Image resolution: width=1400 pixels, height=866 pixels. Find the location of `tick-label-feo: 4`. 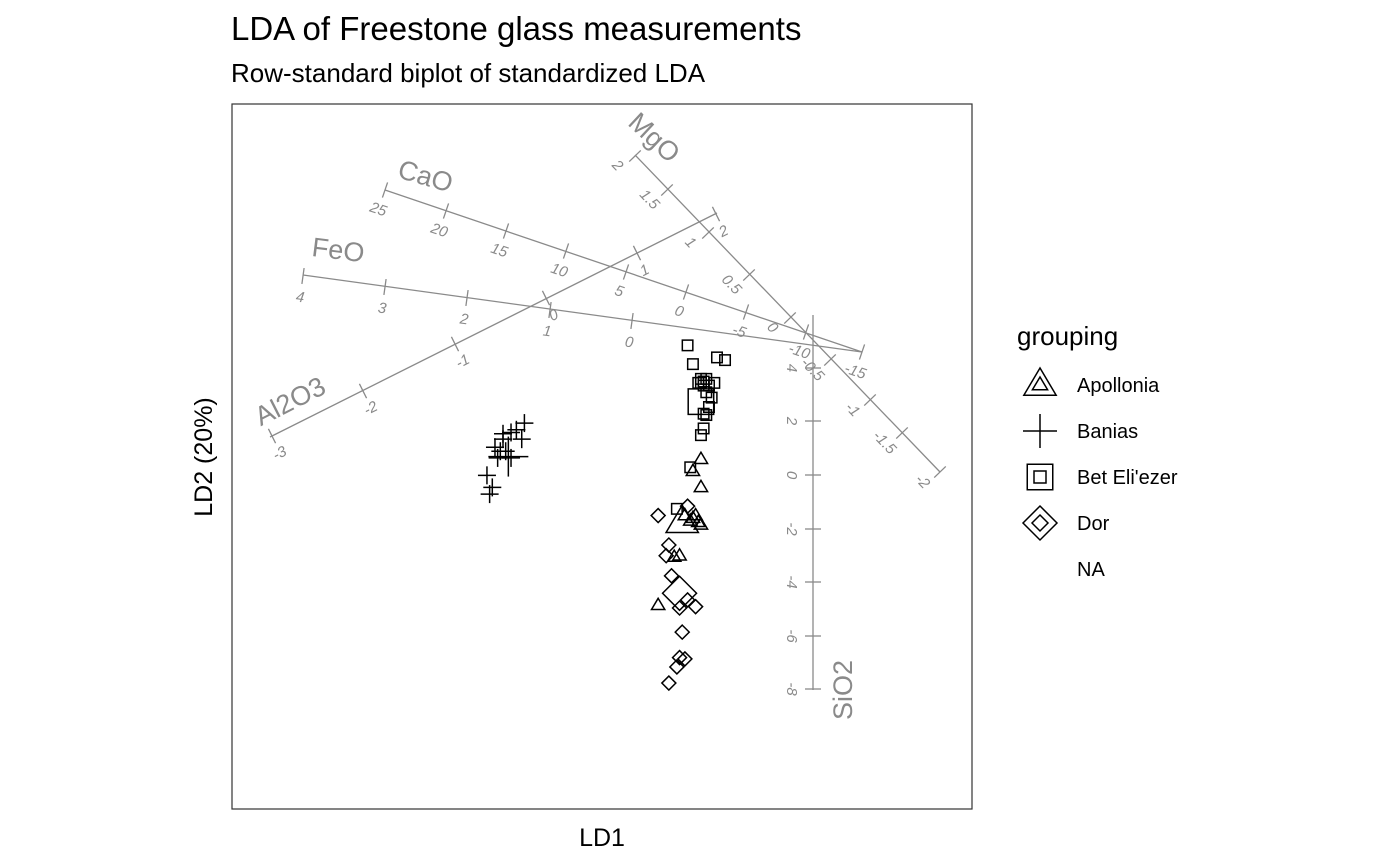

tick-label-feo: 4 is located at coordinates (300, 297).